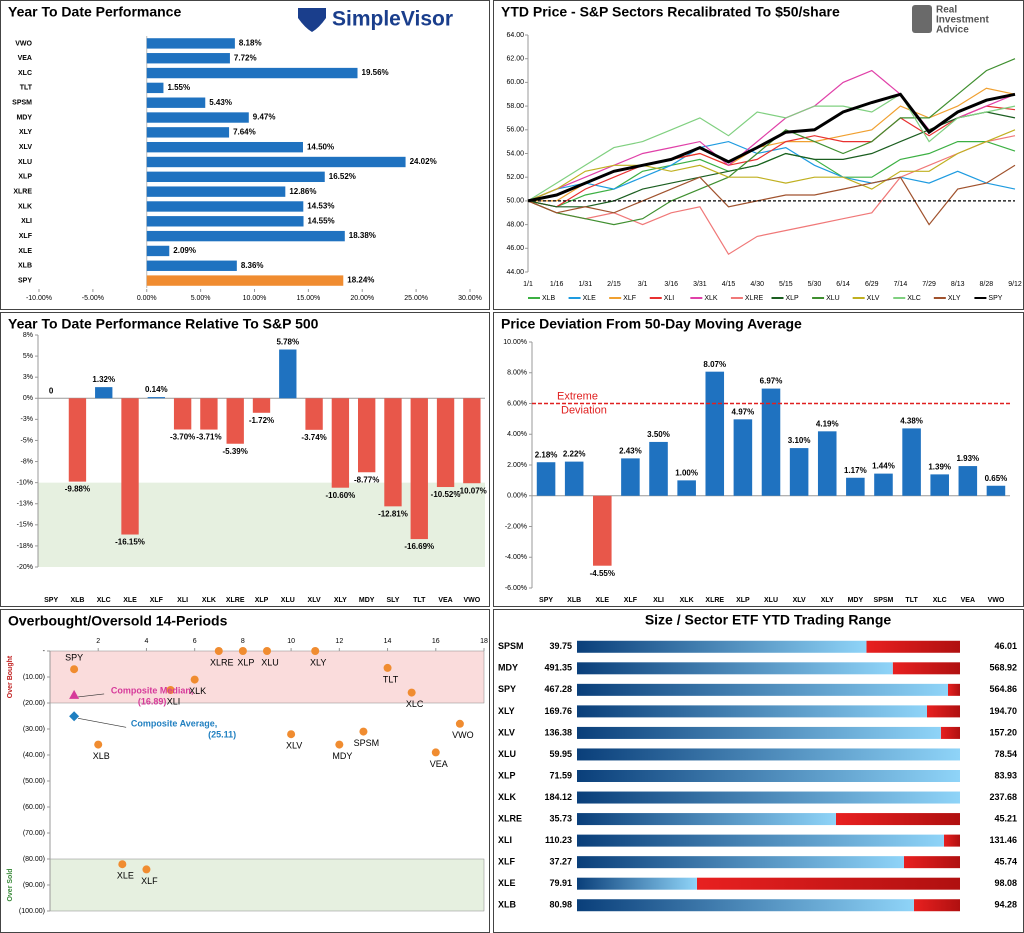 Image resolution: width=1024 pixels, height=933 pixels. What do you see at coordinates (28, 335) in the screenshot?
I see `y-tick-label: 8%` at bounding box center [28, 335].